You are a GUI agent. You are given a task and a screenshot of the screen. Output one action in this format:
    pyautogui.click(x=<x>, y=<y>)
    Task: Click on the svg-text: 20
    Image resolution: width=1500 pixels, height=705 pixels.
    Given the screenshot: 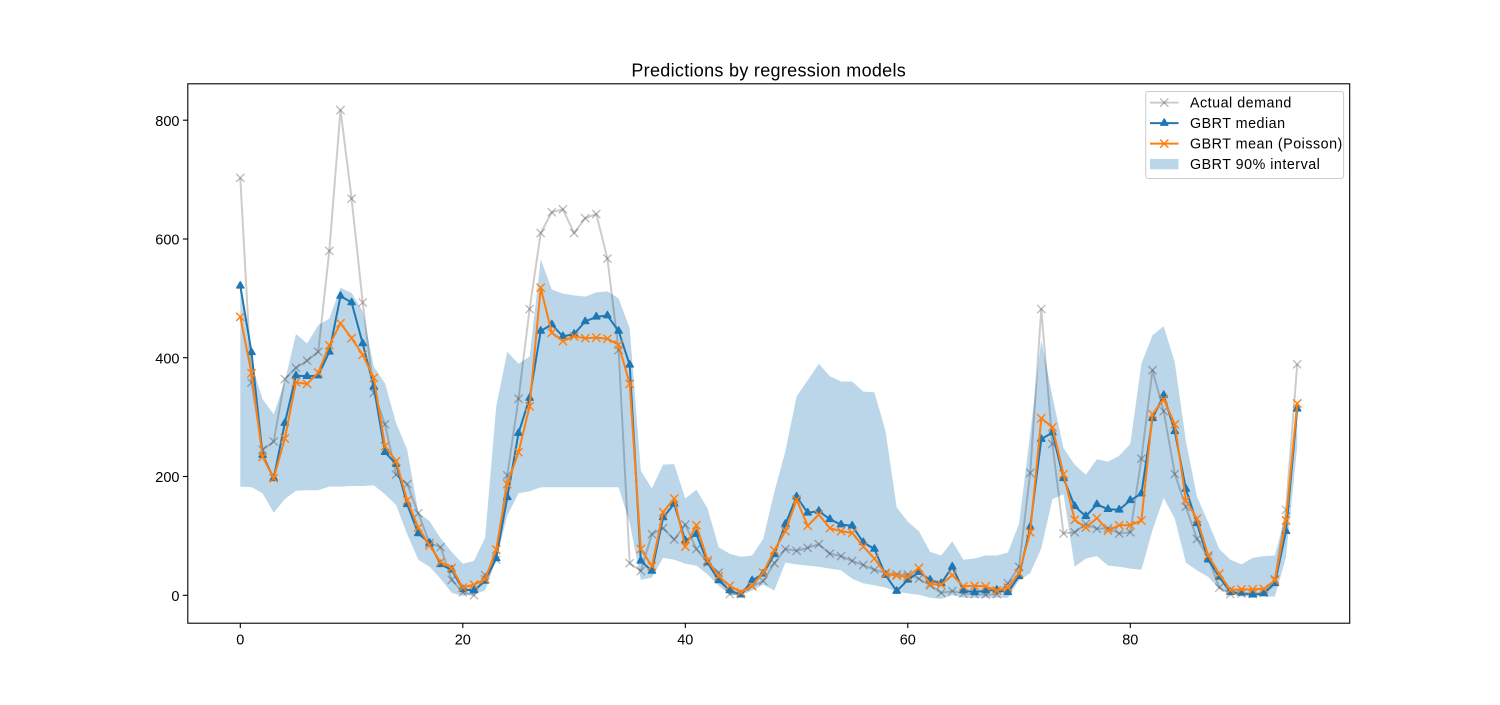 What is the action you would take?
    pyautogui.click(x=463, y=640)
    